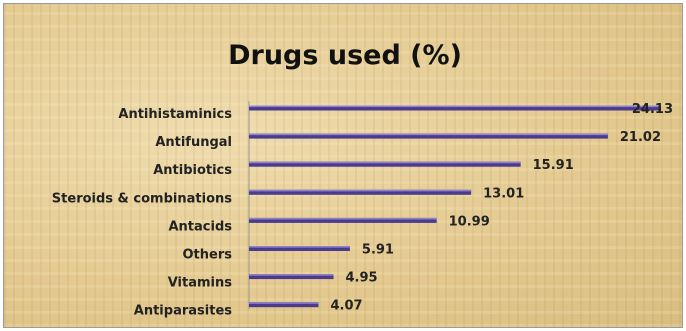  Describe the element at coordinates (175, 114) in the screenshot. I see `category-label: Antihistaminics` at that location.